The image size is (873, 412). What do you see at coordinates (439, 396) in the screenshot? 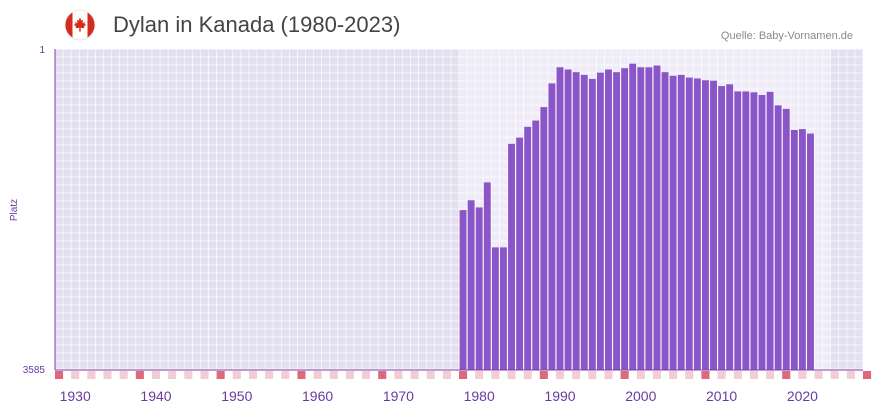
I see `x-tick-labels: 1930 1940 1950 1960 1970 1980 1990 2000 2010 2020` at bounding box center [439, 396].